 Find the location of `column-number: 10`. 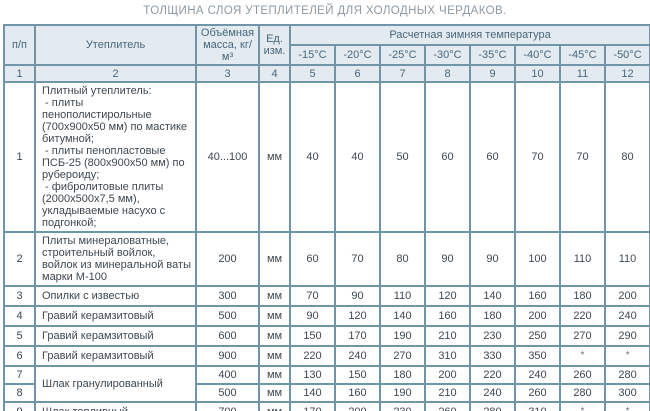

column-number: 10 is located at coordinates (537, 73).